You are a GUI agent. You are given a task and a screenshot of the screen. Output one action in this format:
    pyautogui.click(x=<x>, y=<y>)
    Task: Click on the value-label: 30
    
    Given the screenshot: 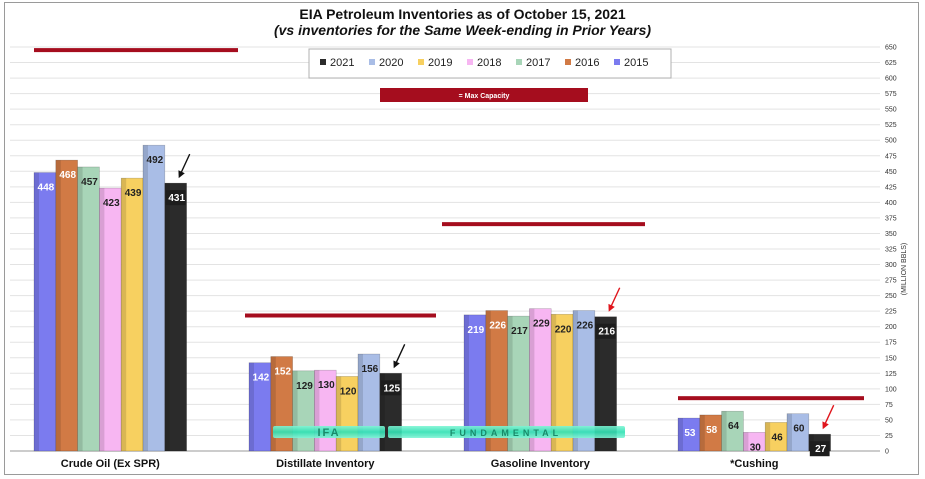 What is the action you would take?
    pyautogui.click(x=756, y=447)
    